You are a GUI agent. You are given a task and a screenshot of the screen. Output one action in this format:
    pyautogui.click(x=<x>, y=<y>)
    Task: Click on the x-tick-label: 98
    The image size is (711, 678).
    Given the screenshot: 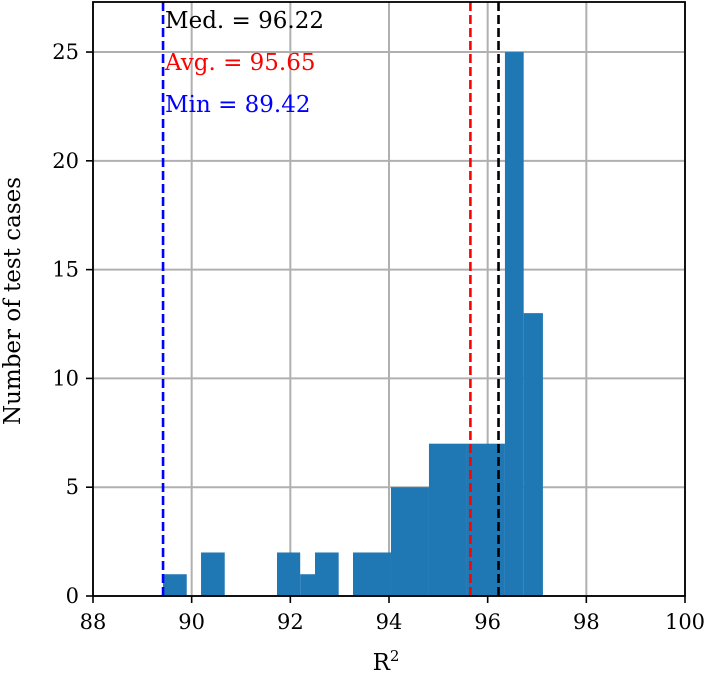 What is the action you would take?
    pyautogui.click(x=586, y=622)
    